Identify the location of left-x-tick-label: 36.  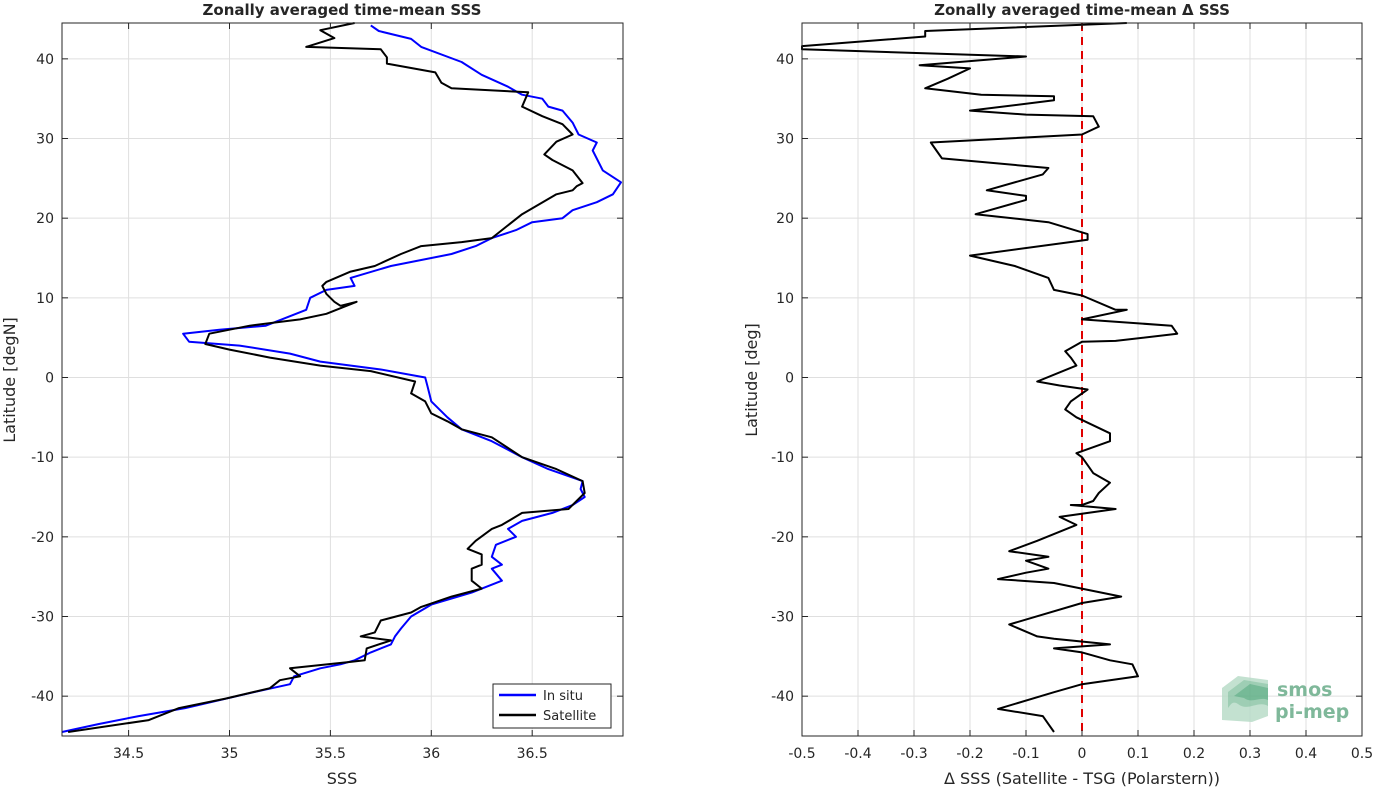
(431, 754).